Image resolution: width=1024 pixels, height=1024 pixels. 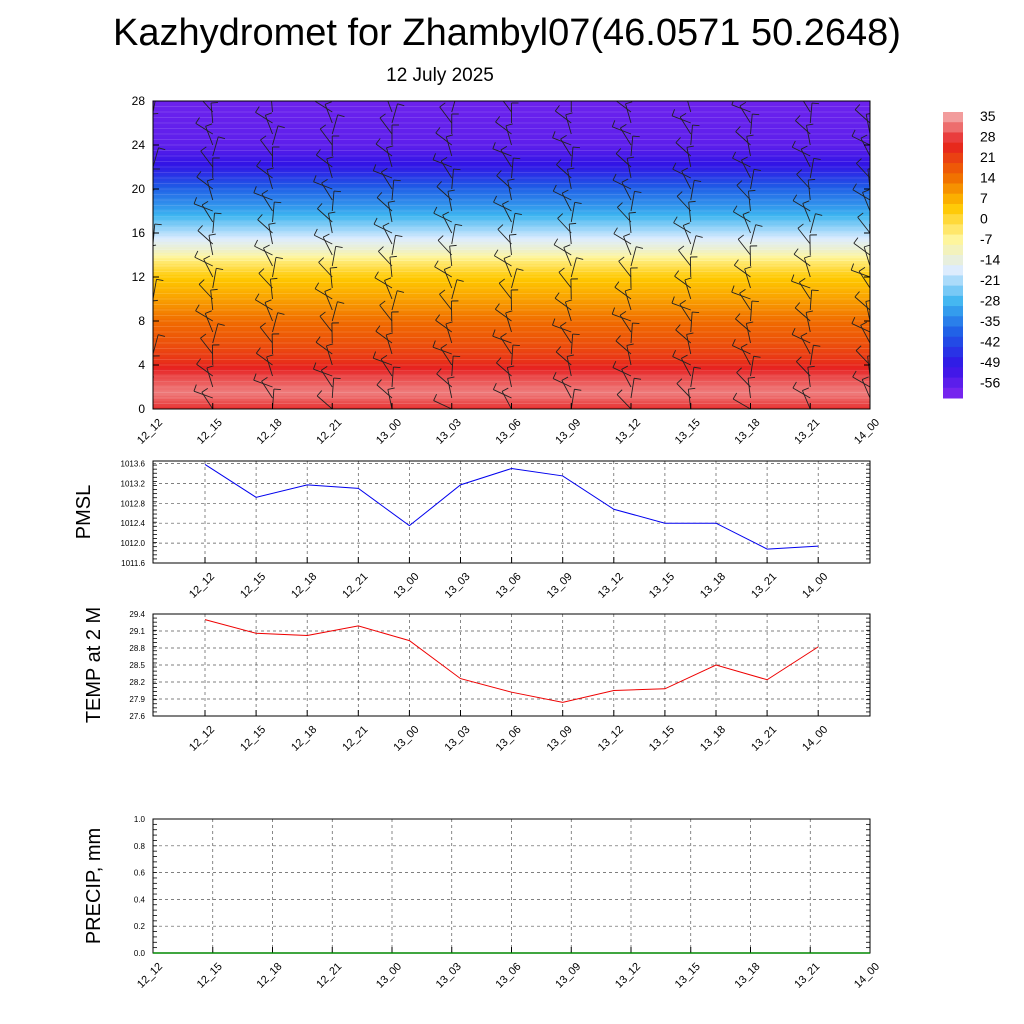 I want to click on x-tick-label: 12_21, so click(x=355, y=739).